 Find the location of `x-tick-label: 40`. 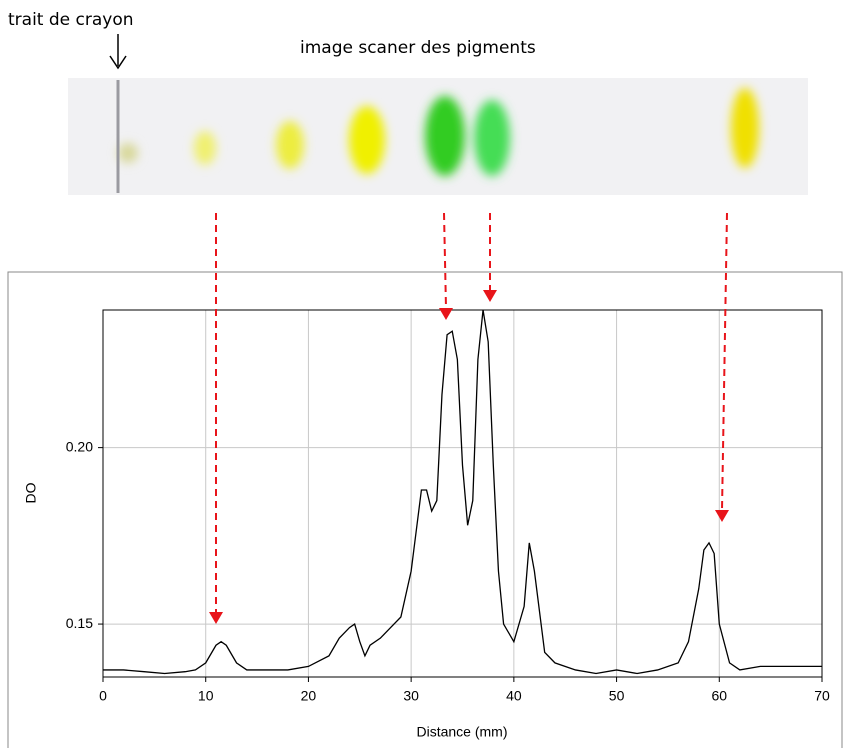

x-tick-label: 40 is located at coordinates (514, 696).